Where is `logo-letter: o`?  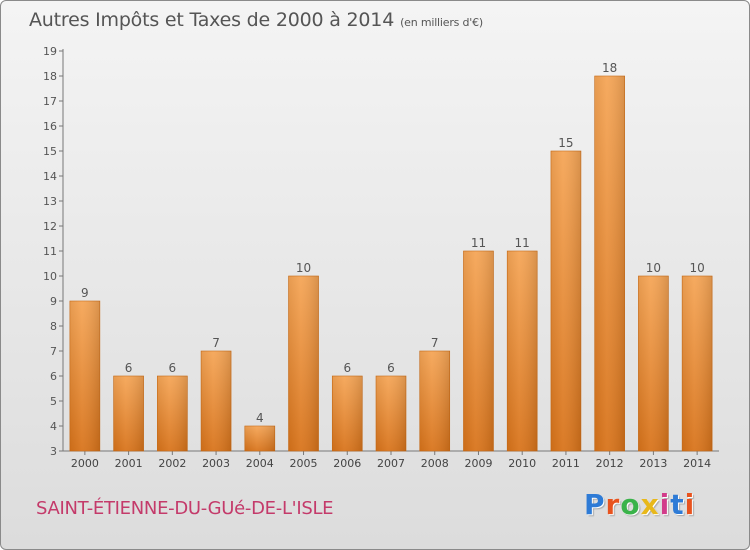 logo-letter: o is located at coordinates (630, 504).